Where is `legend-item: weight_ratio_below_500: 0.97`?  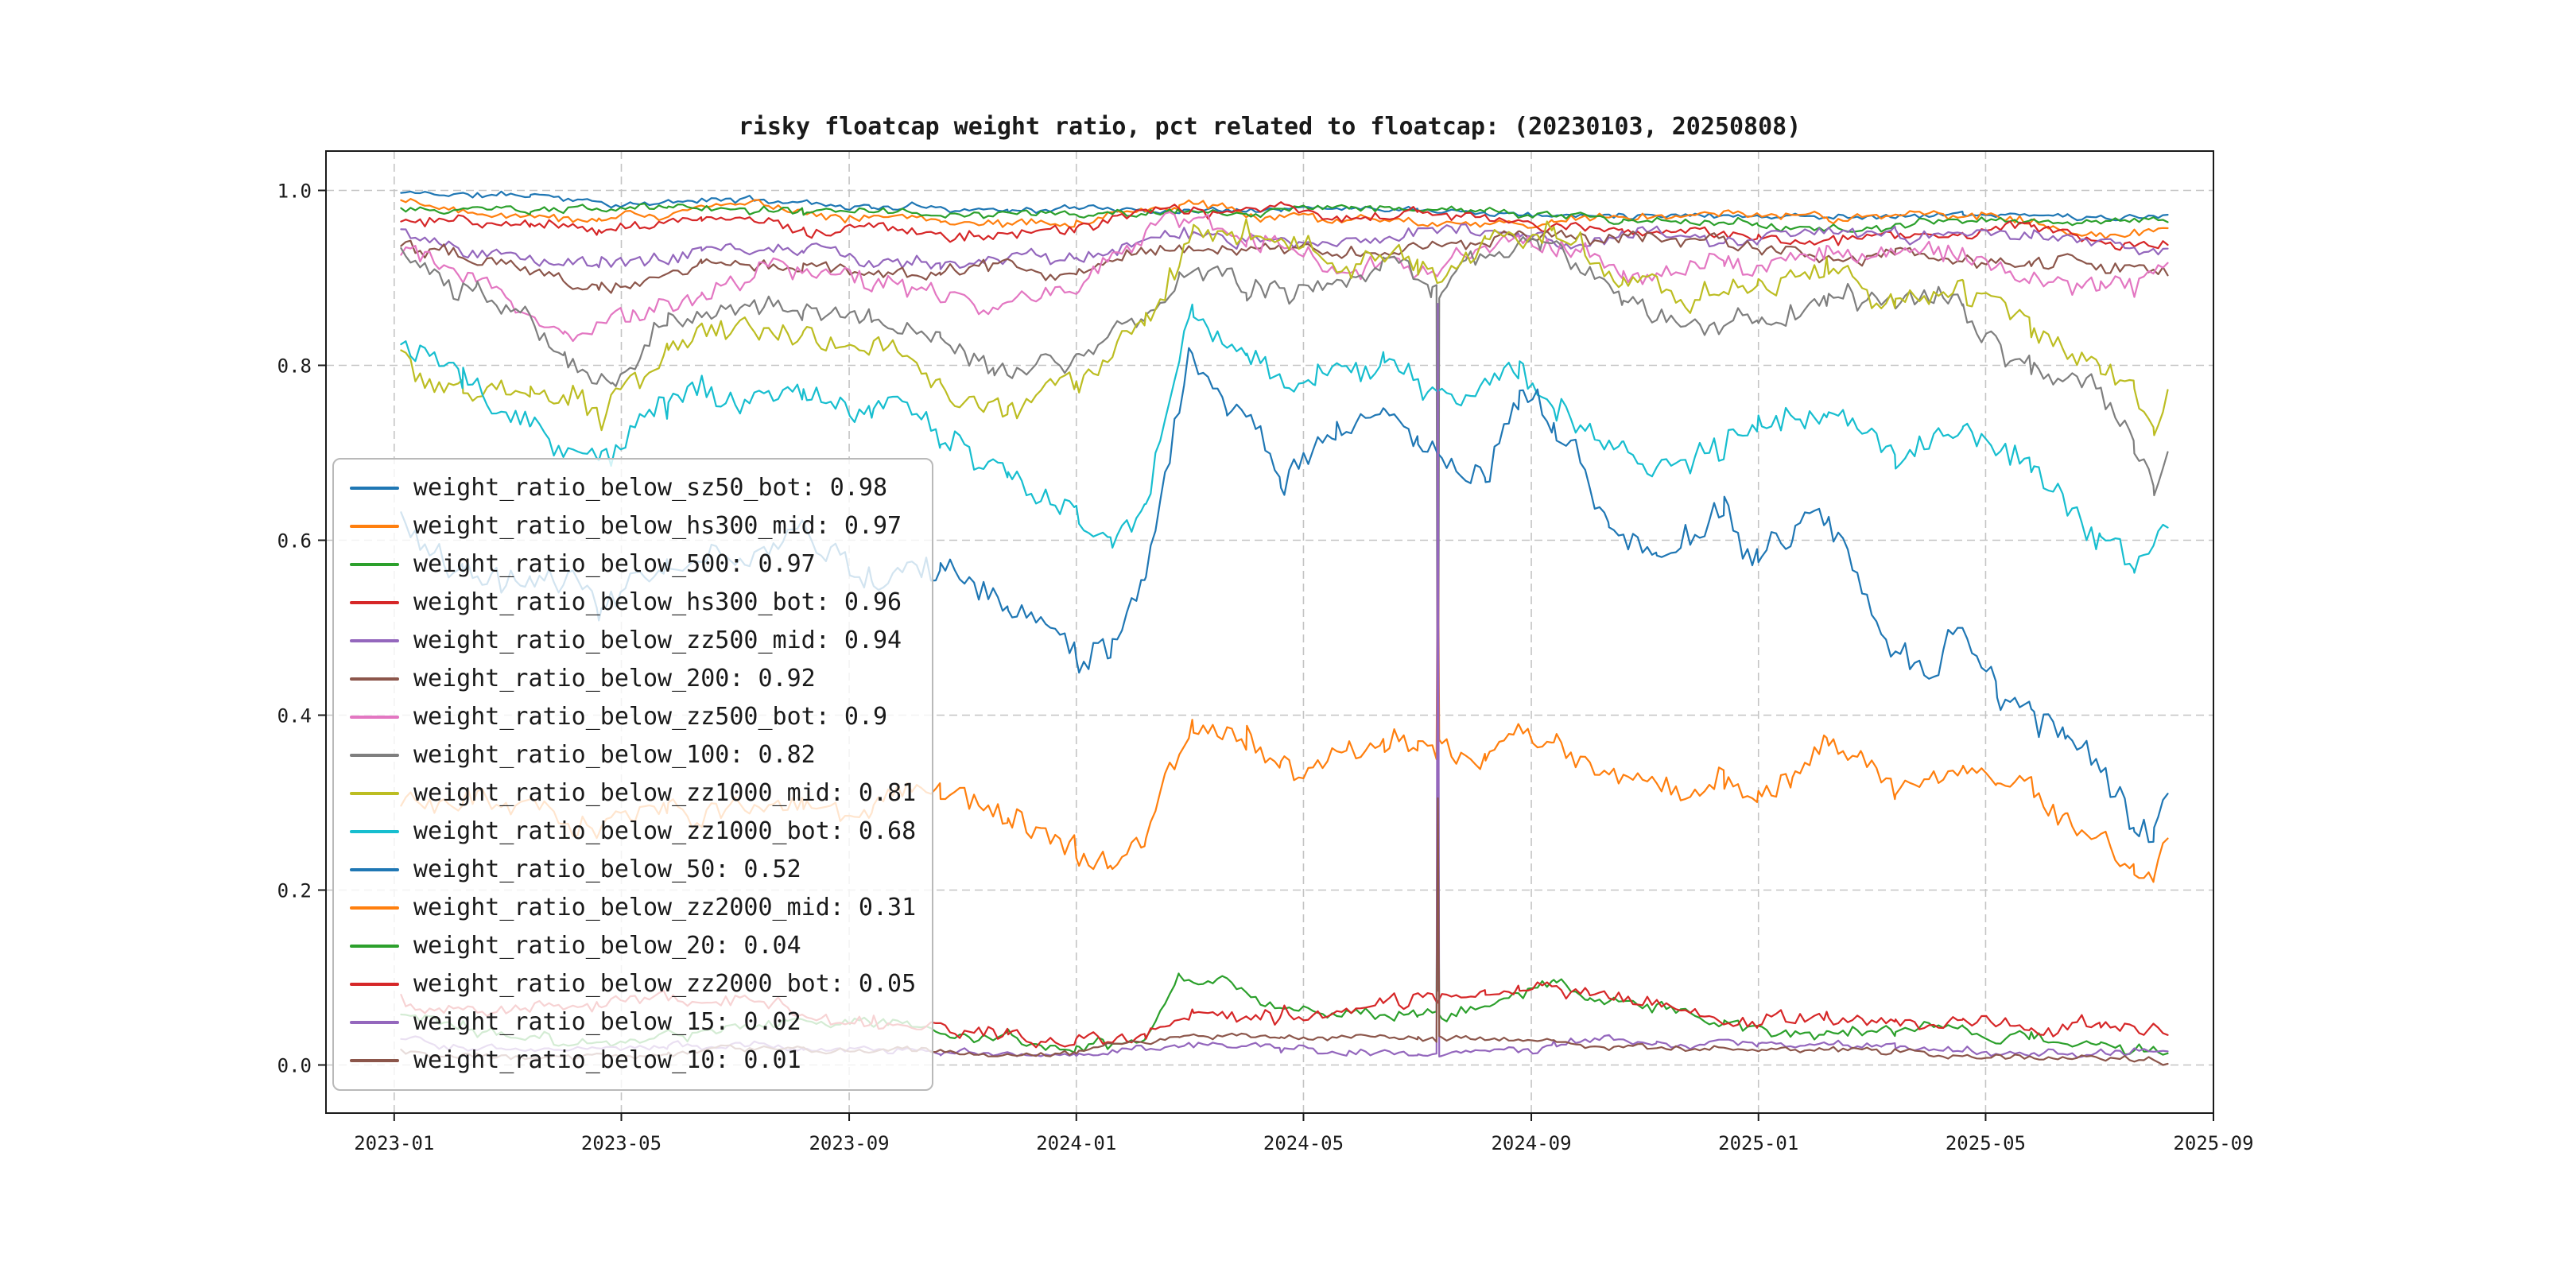 legend-item: weight_ratio_below_500: 0.97 is located at coordinates (633, 564).